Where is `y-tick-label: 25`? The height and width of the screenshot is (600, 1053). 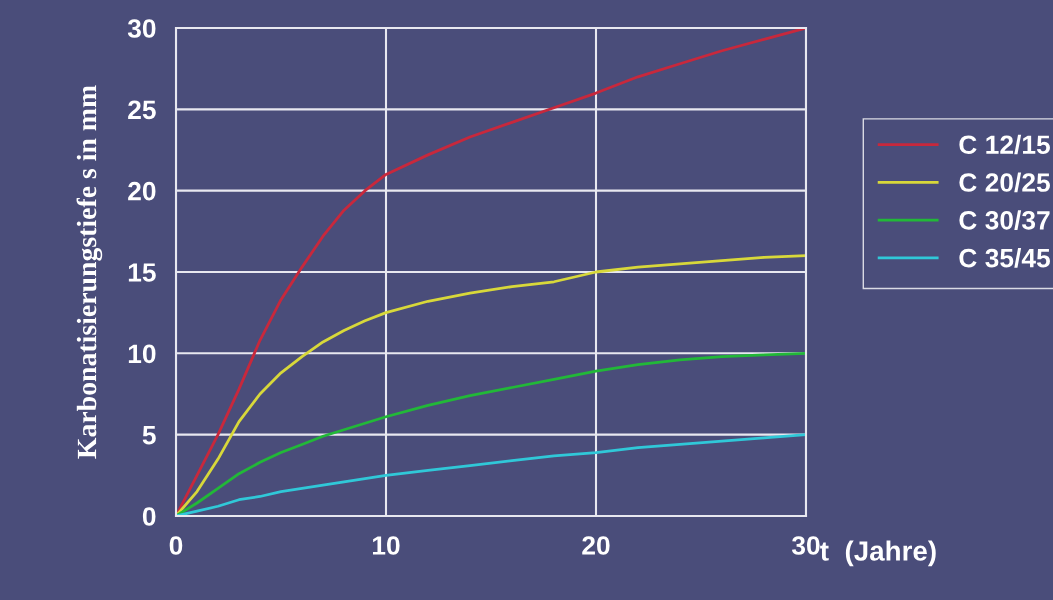
y-tick-label: 25 is located at coordinates (142, 110).